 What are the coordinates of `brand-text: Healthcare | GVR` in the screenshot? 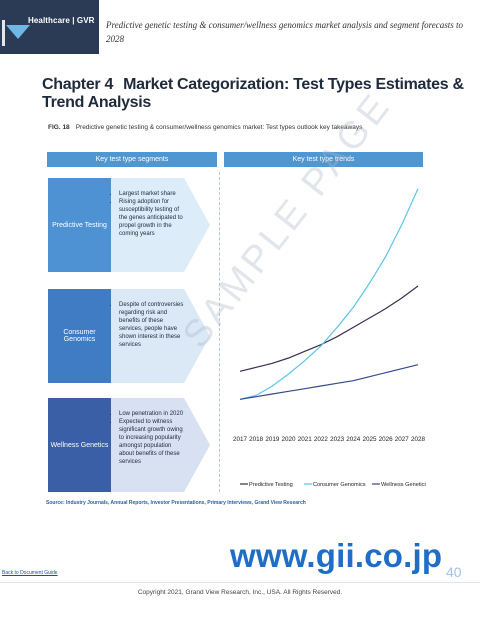 It's located at (61, 20).